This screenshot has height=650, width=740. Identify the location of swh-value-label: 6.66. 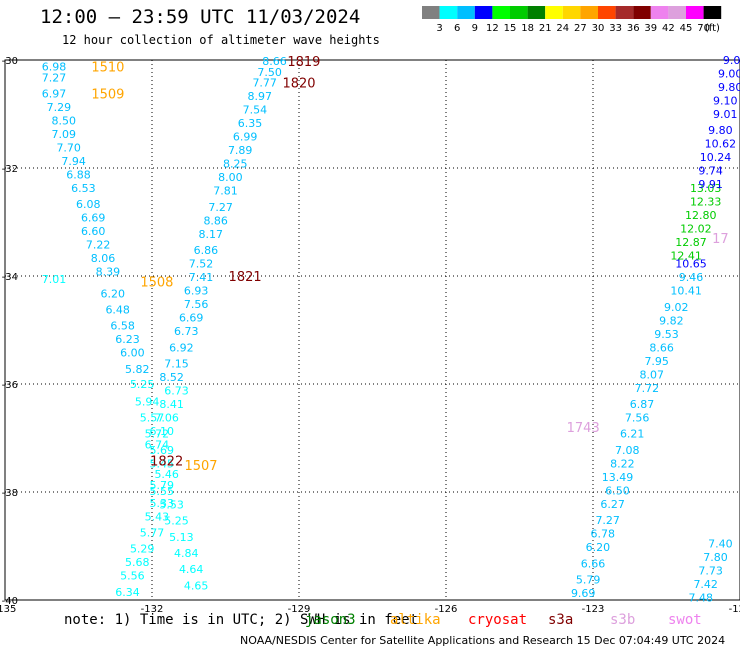
(593, 563).